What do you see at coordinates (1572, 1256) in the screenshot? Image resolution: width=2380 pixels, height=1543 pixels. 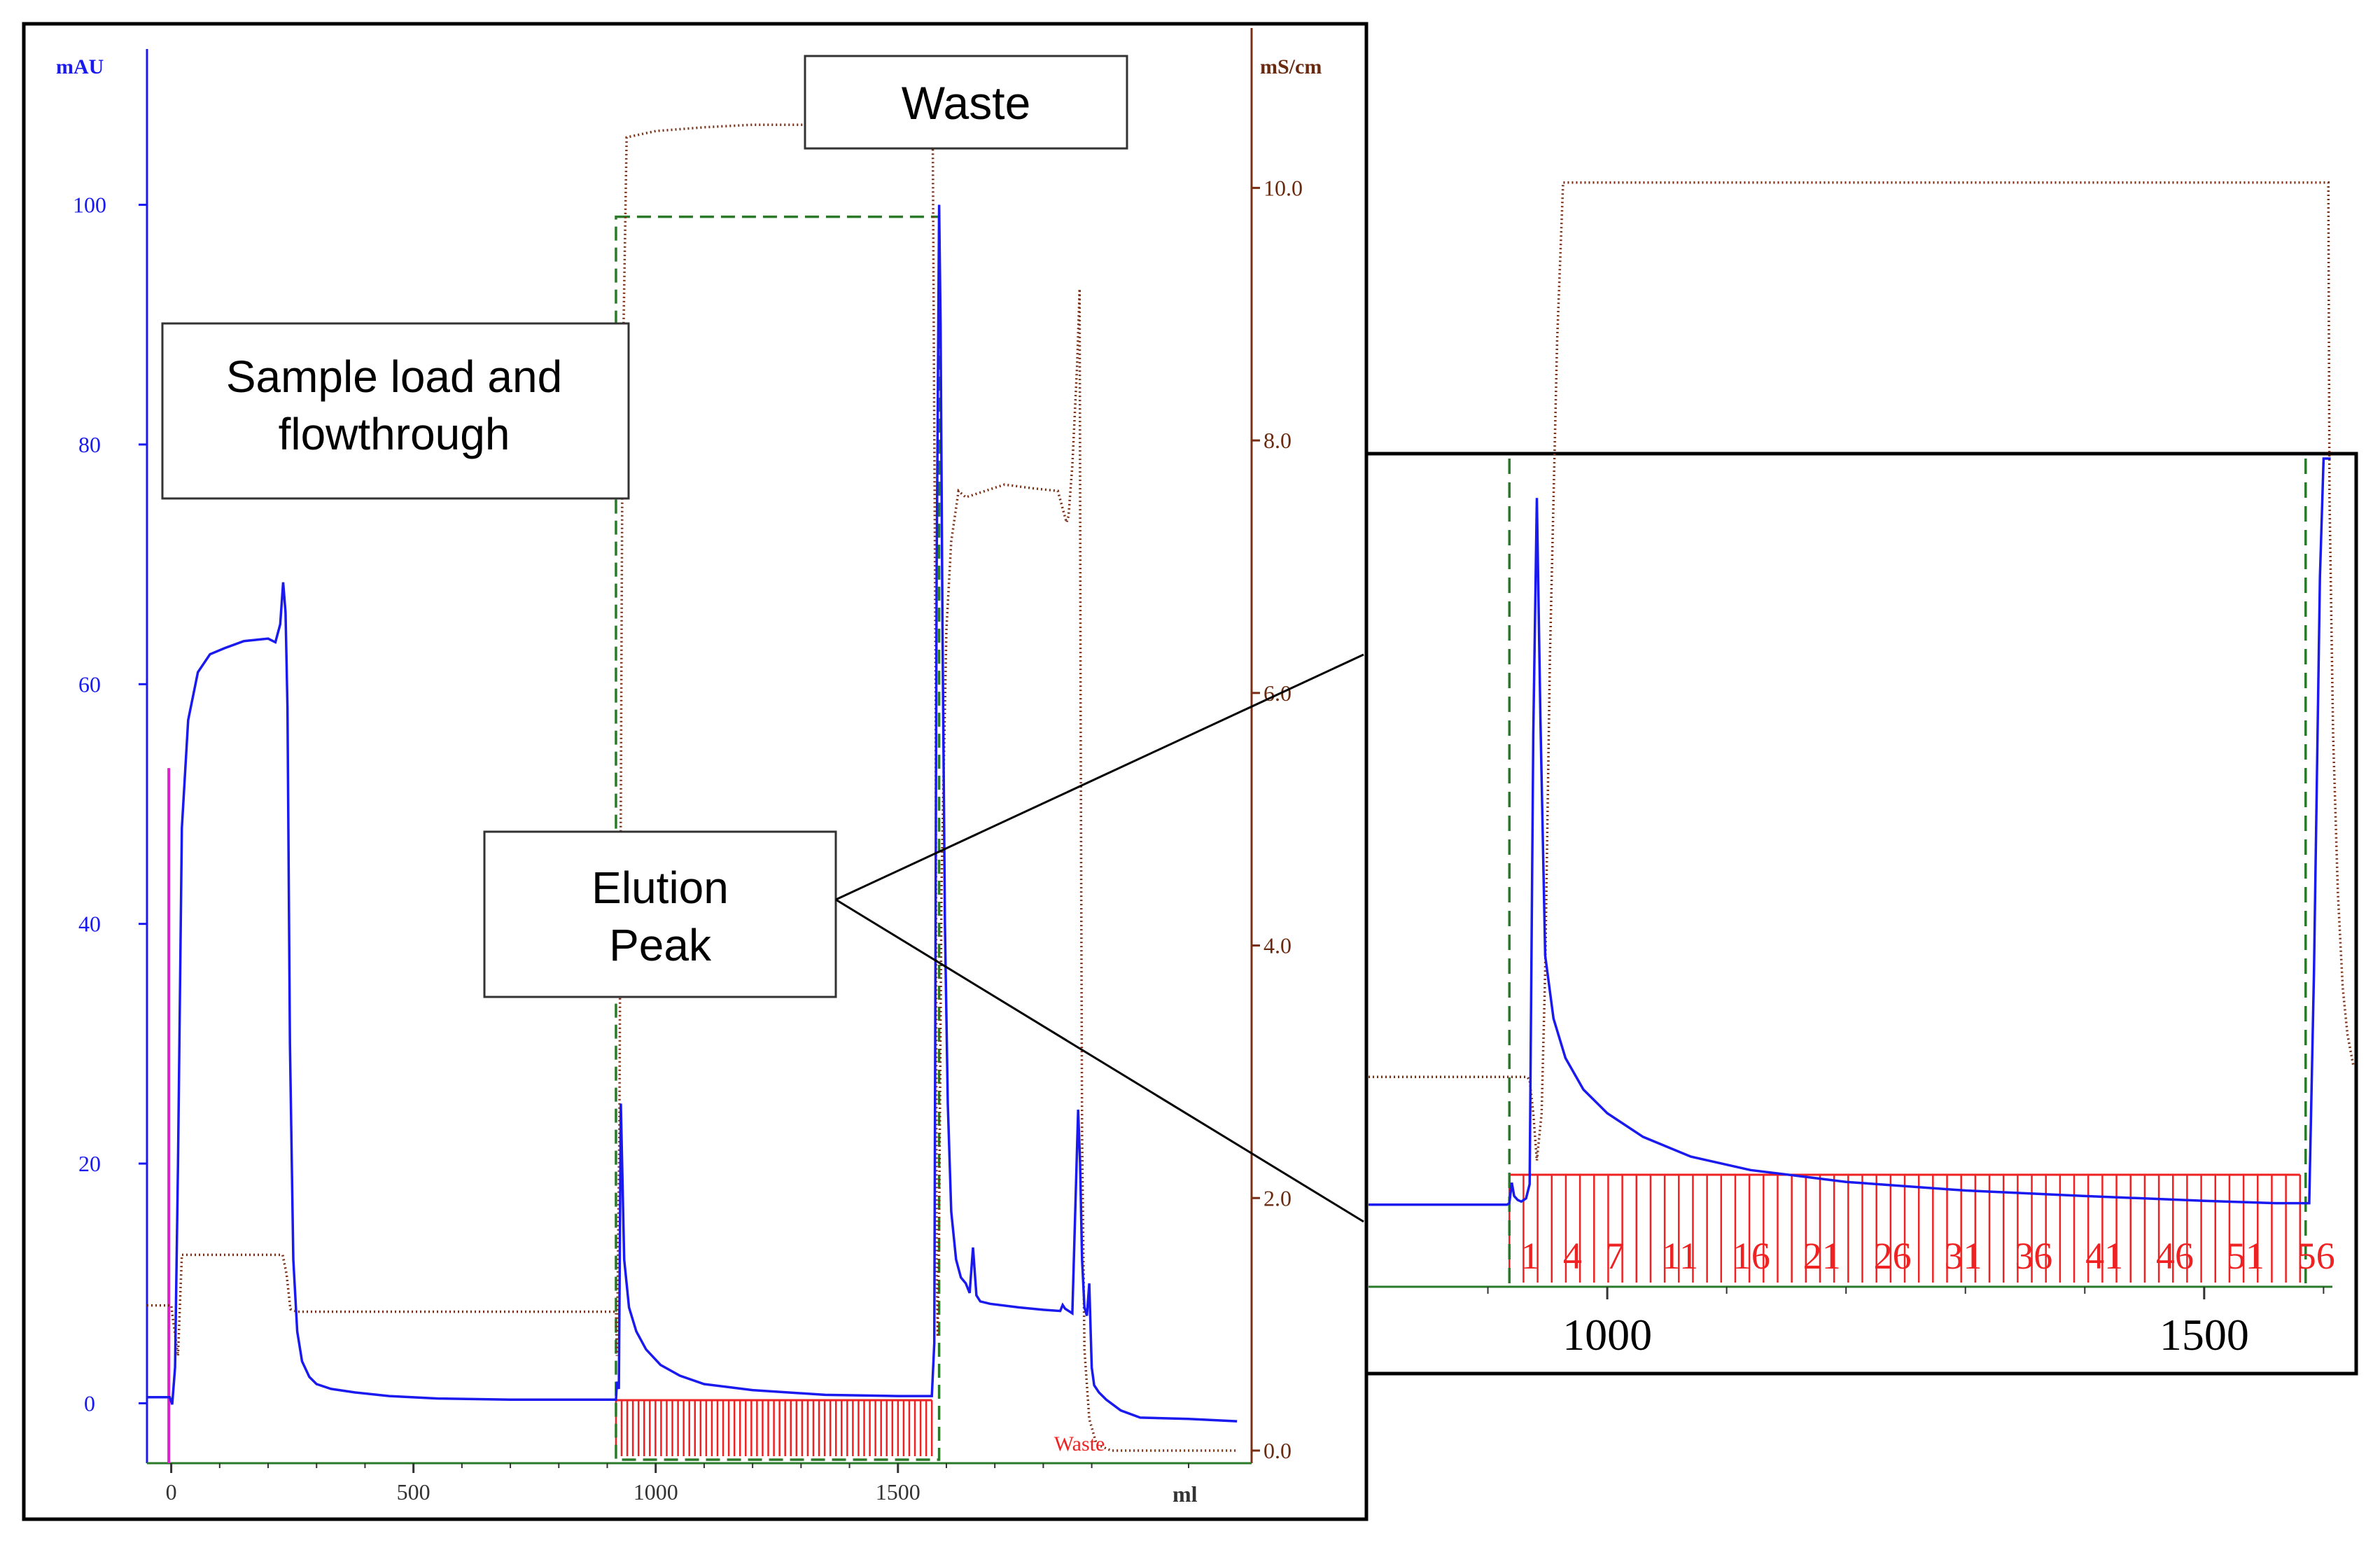 I see `inset-fraction-number: 4` at bounding box center [1572, 1256].